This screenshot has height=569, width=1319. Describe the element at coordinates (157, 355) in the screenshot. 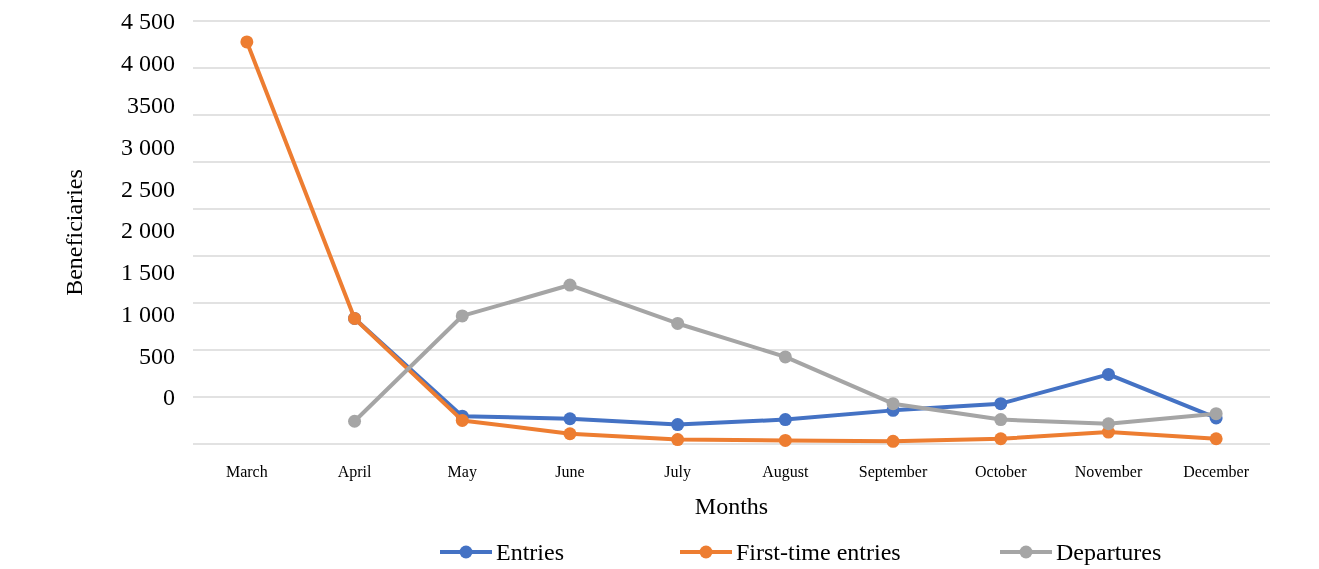

I see `y-tick-label: 500` at that location.